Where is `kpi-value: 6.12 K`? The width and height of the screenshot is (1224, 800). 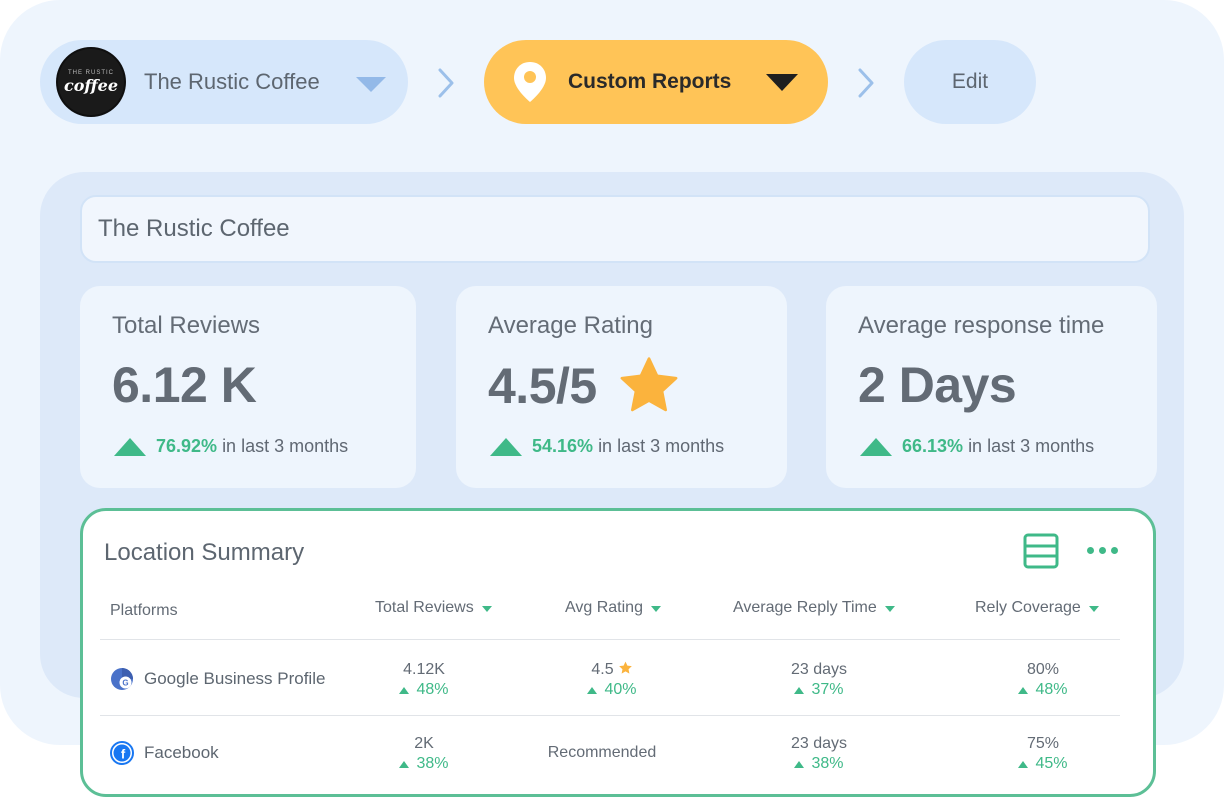 kpi-value: 6.12 K is located at coordinates (184, 385).